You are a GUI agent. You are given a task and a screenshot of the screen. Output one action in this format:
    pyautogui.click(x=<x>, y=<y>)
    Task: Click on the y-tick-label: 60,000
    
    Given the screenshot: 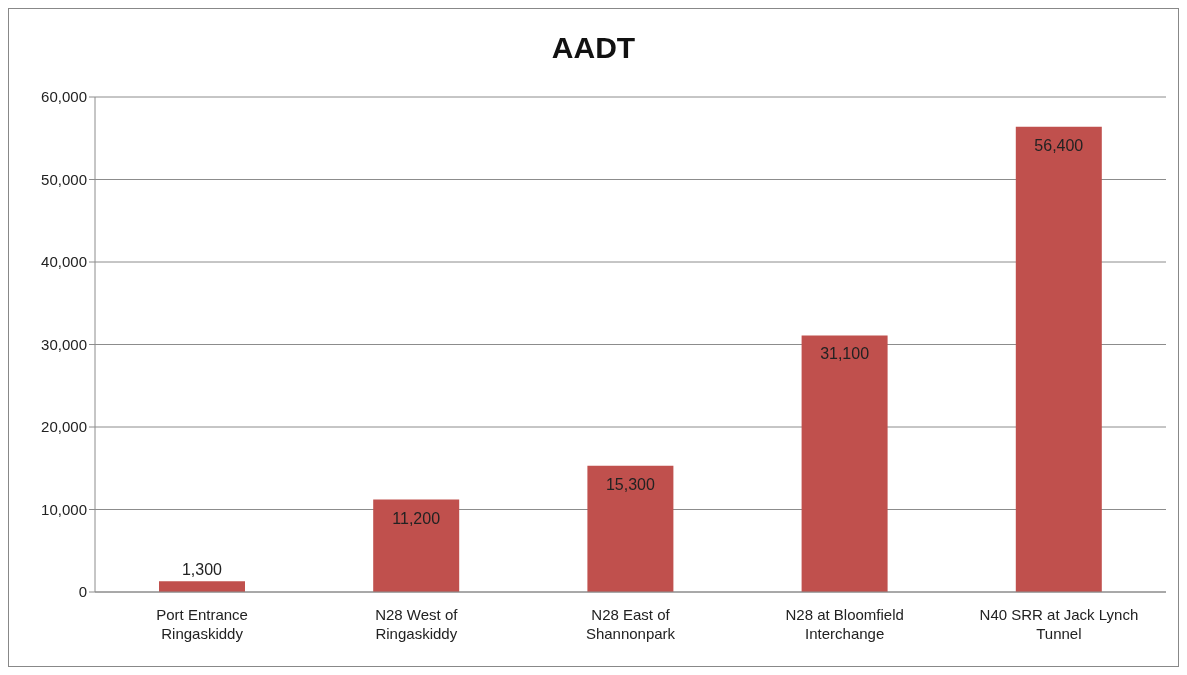 What is the action you would take?
    pyautogui.click(x=64, y=97)
    